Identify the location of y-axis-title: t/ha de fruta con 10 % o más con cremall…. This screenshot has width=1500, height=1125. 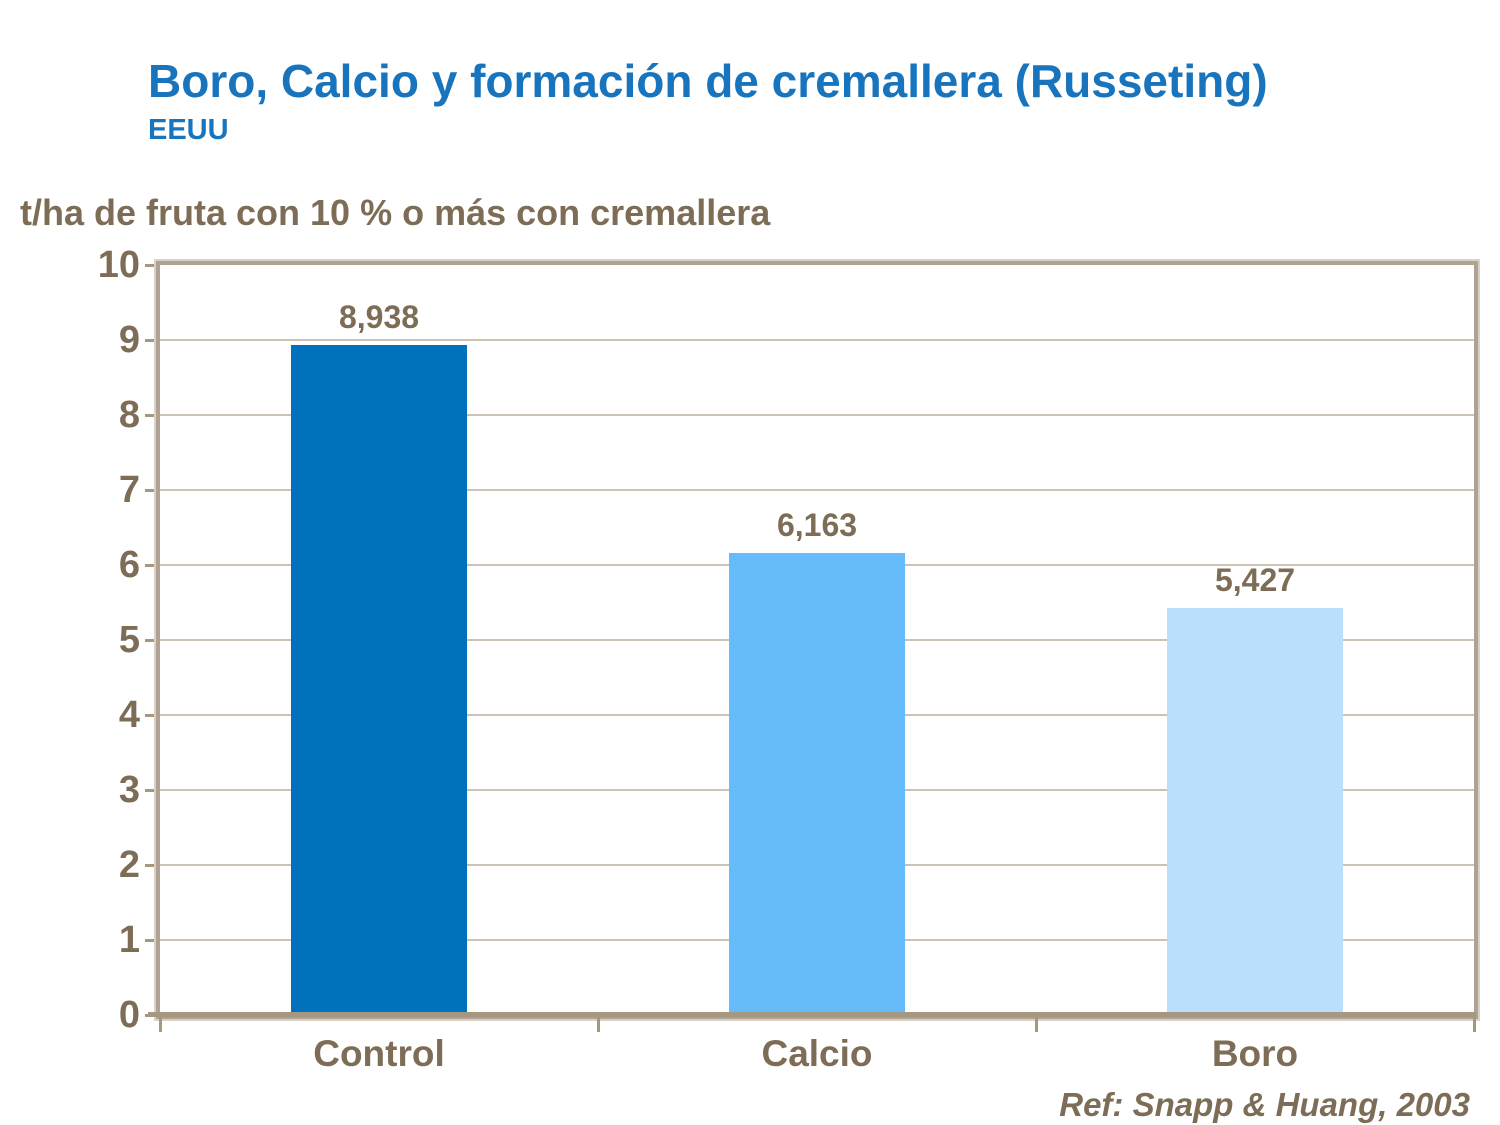
(395, 212).